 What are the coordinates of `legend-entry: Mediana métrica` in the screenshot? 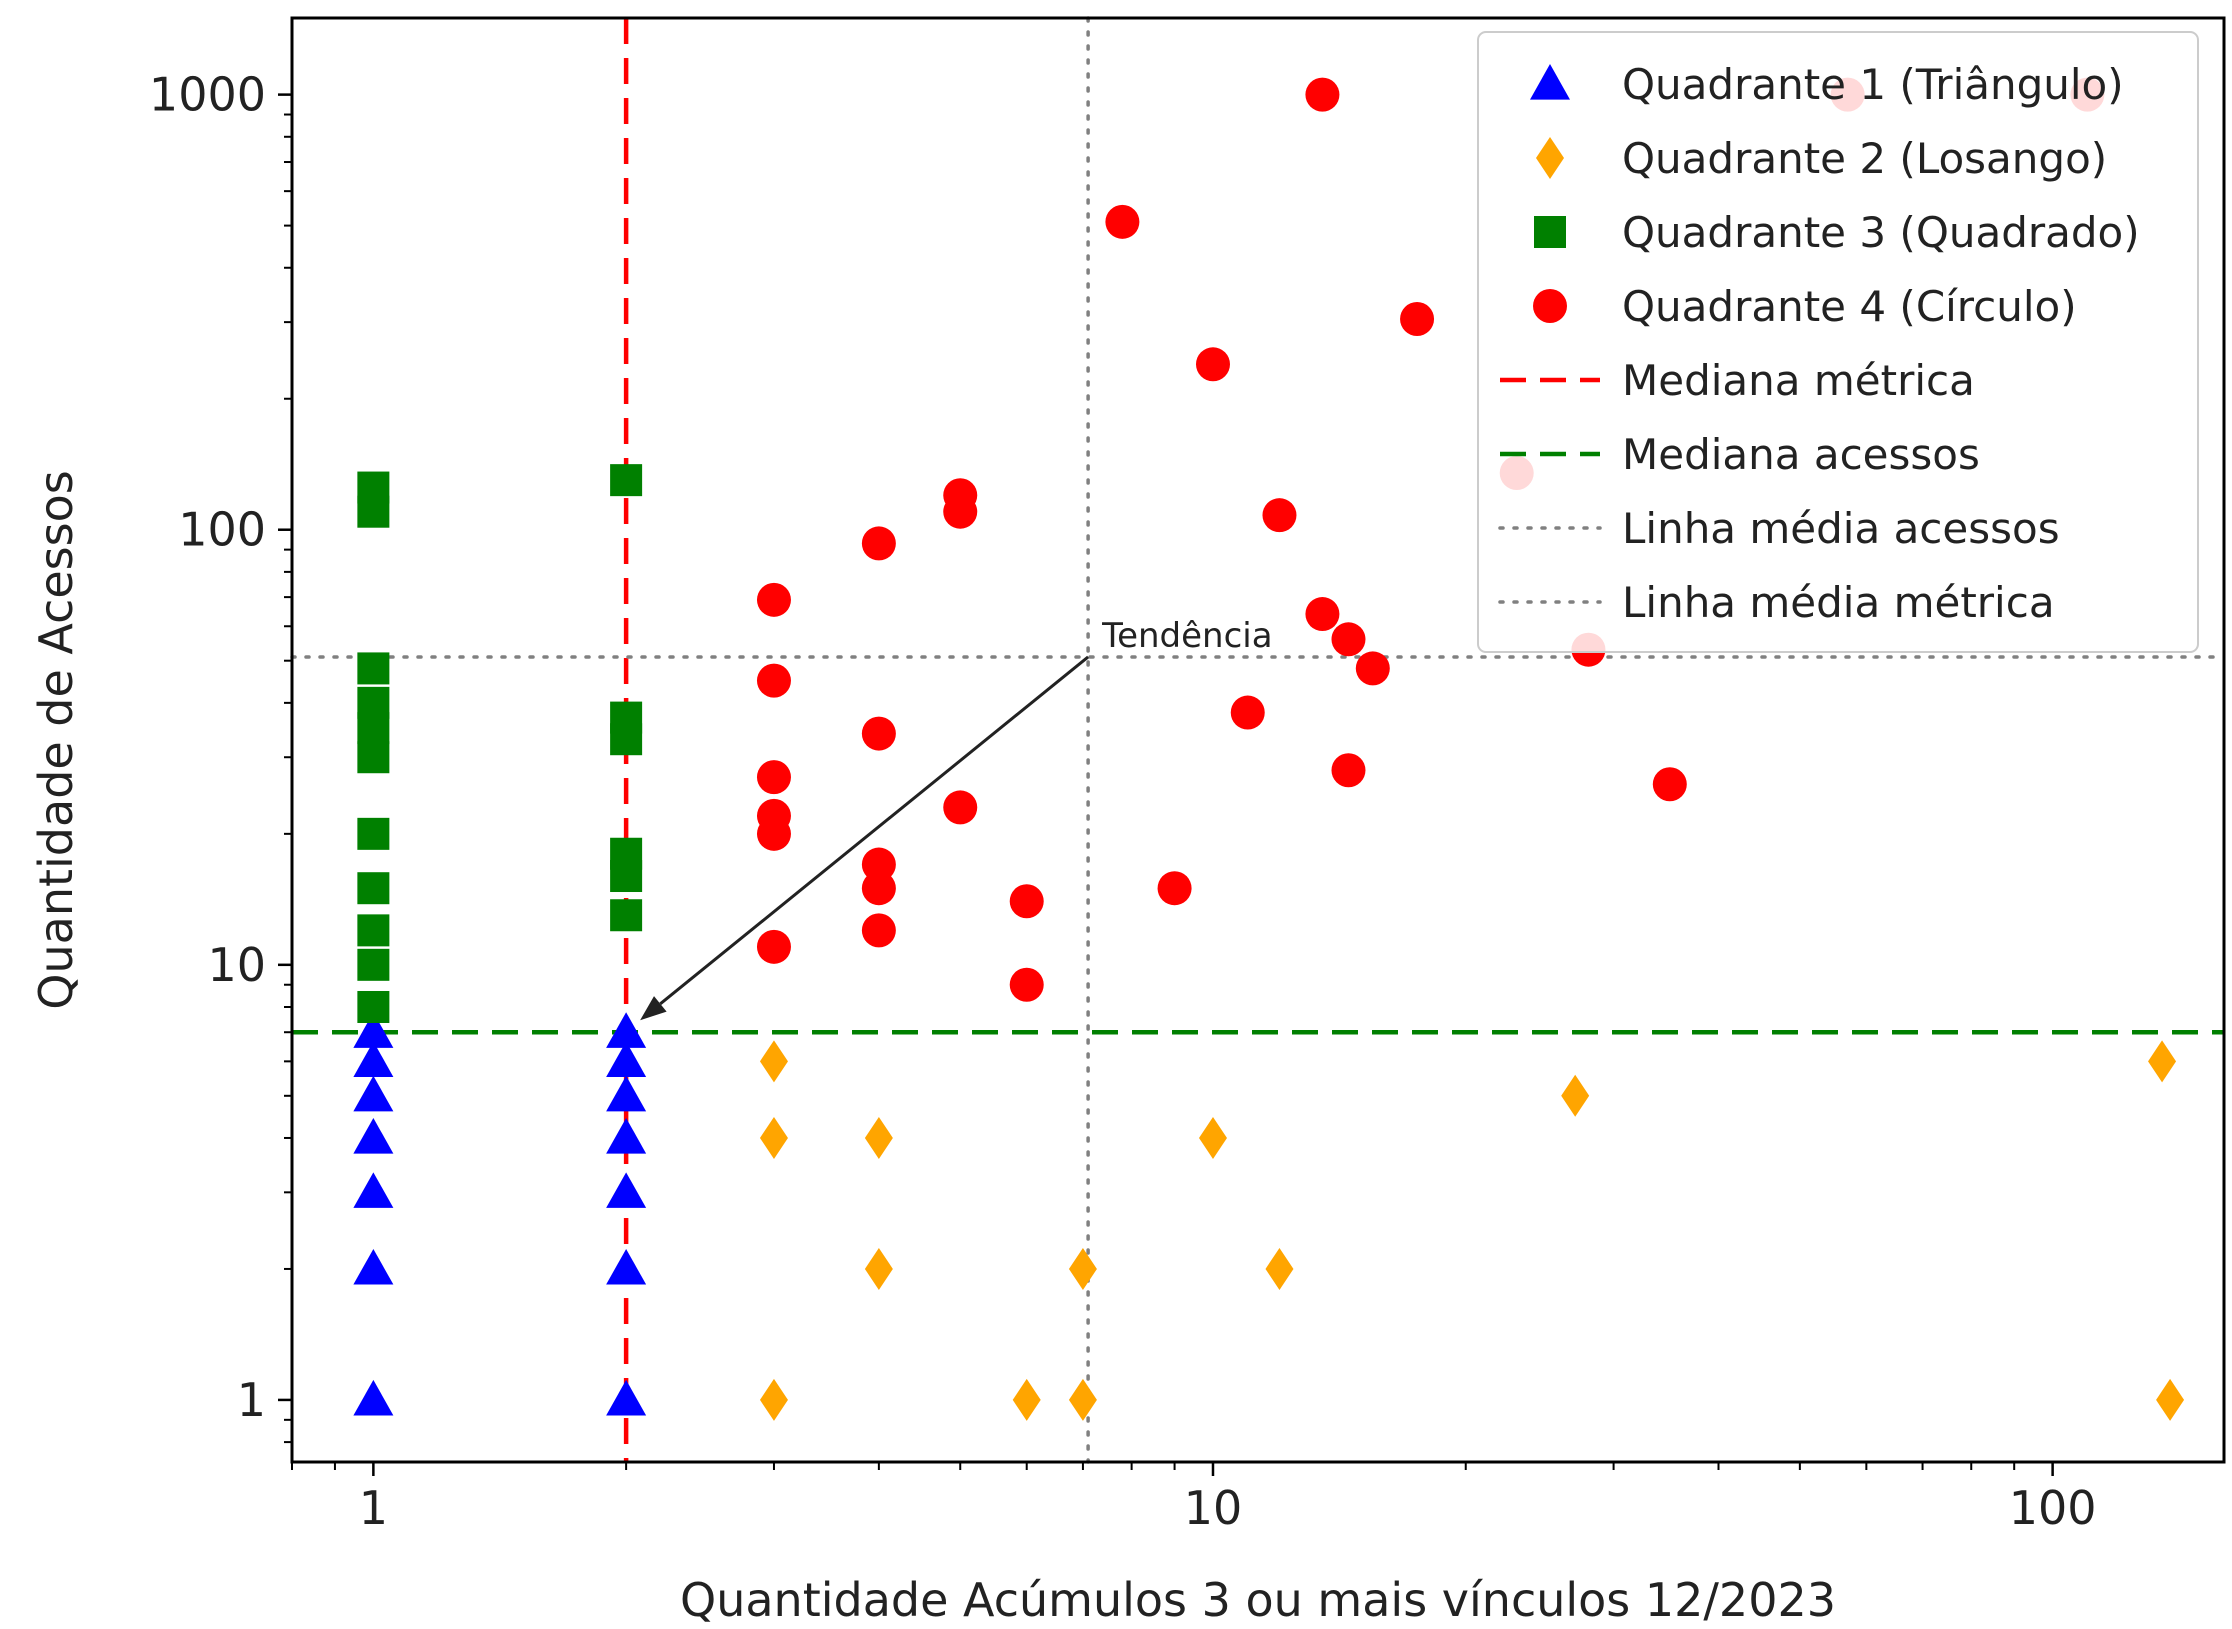 It's located at (1737, 380).